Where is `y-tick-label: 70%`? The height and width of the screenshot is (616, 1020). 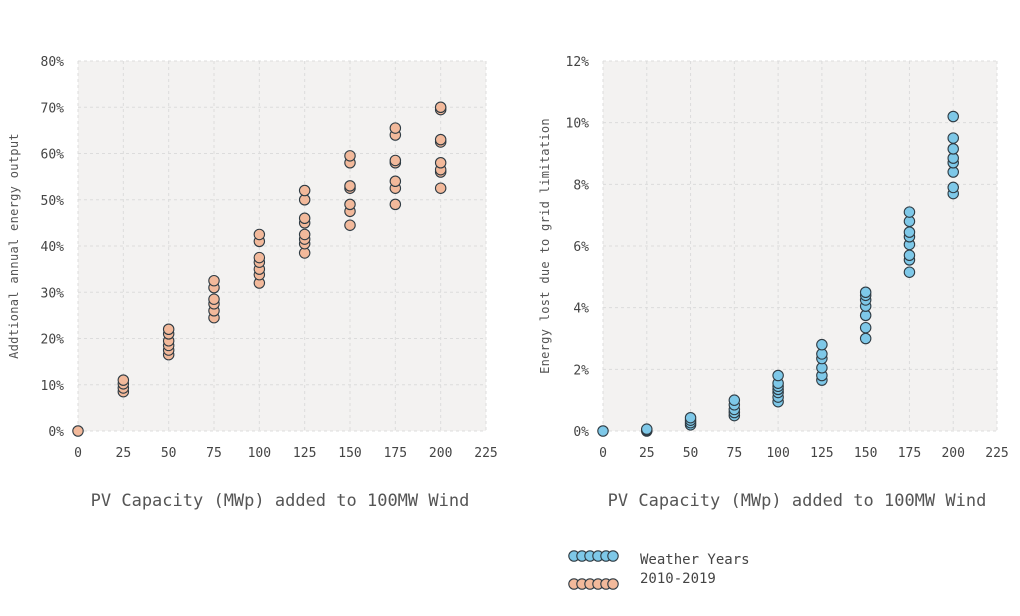 y-tick-label: 70% is located at coordinates (53, 108).